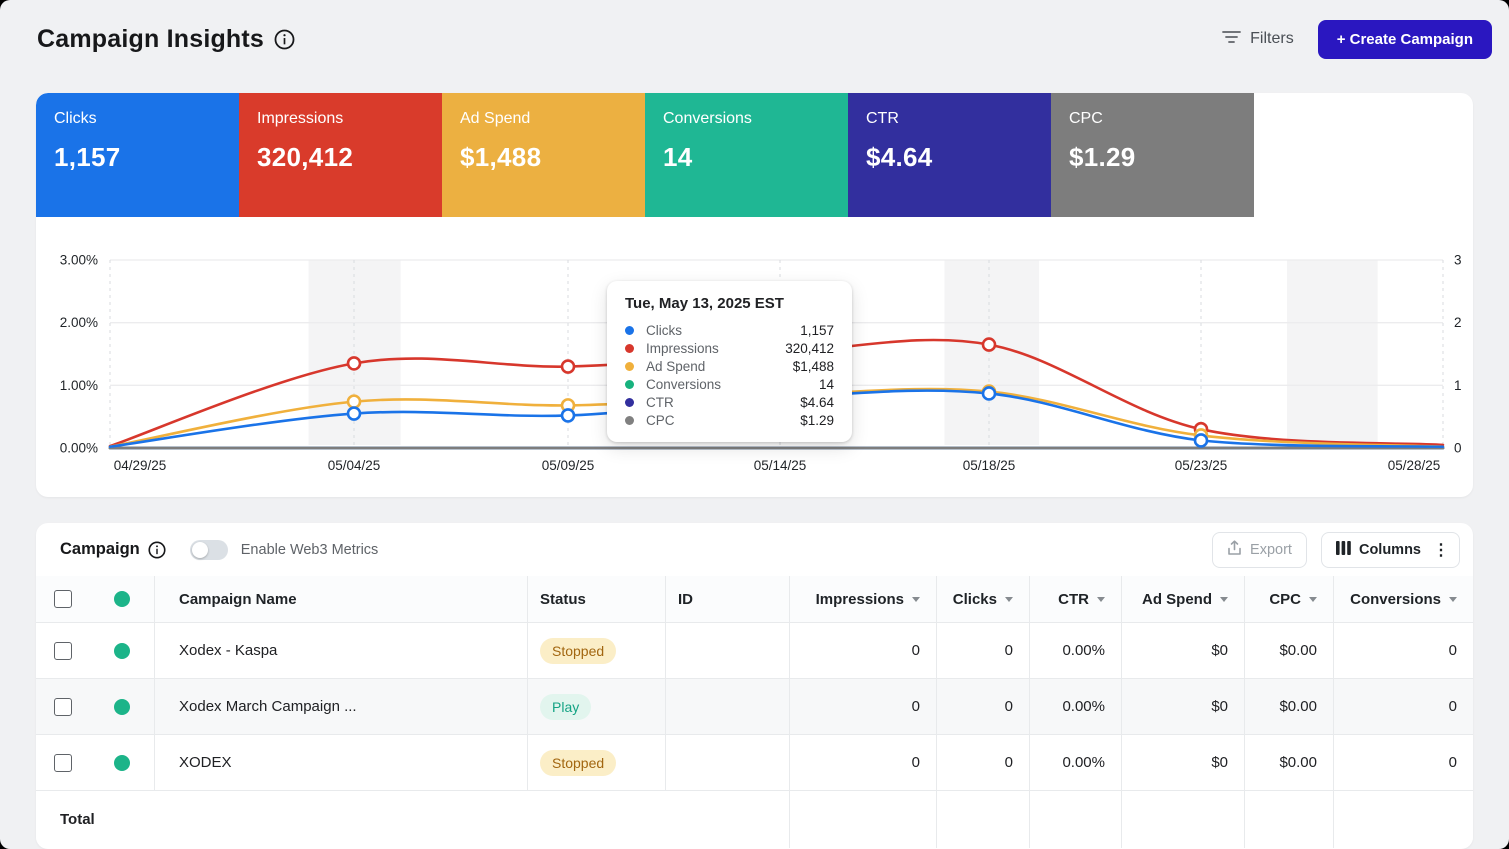 The width and height of the screenshot is (1509, 849). Describe the element at coordinates (1102, 157) in the screenshot. I see `metric-value: $1.29` at that location.